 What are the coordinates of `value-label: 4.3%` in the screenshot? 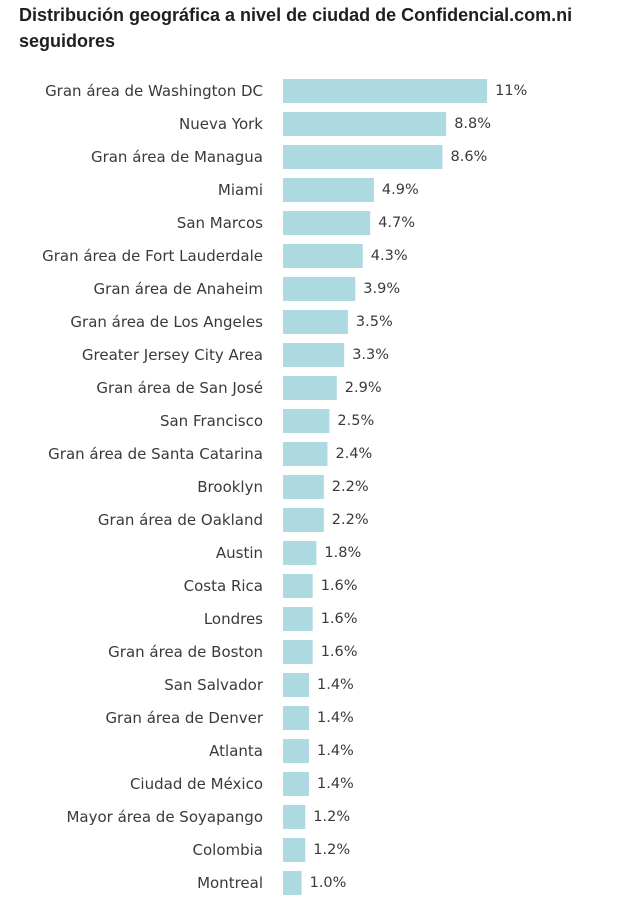 It's located at (389, 256).